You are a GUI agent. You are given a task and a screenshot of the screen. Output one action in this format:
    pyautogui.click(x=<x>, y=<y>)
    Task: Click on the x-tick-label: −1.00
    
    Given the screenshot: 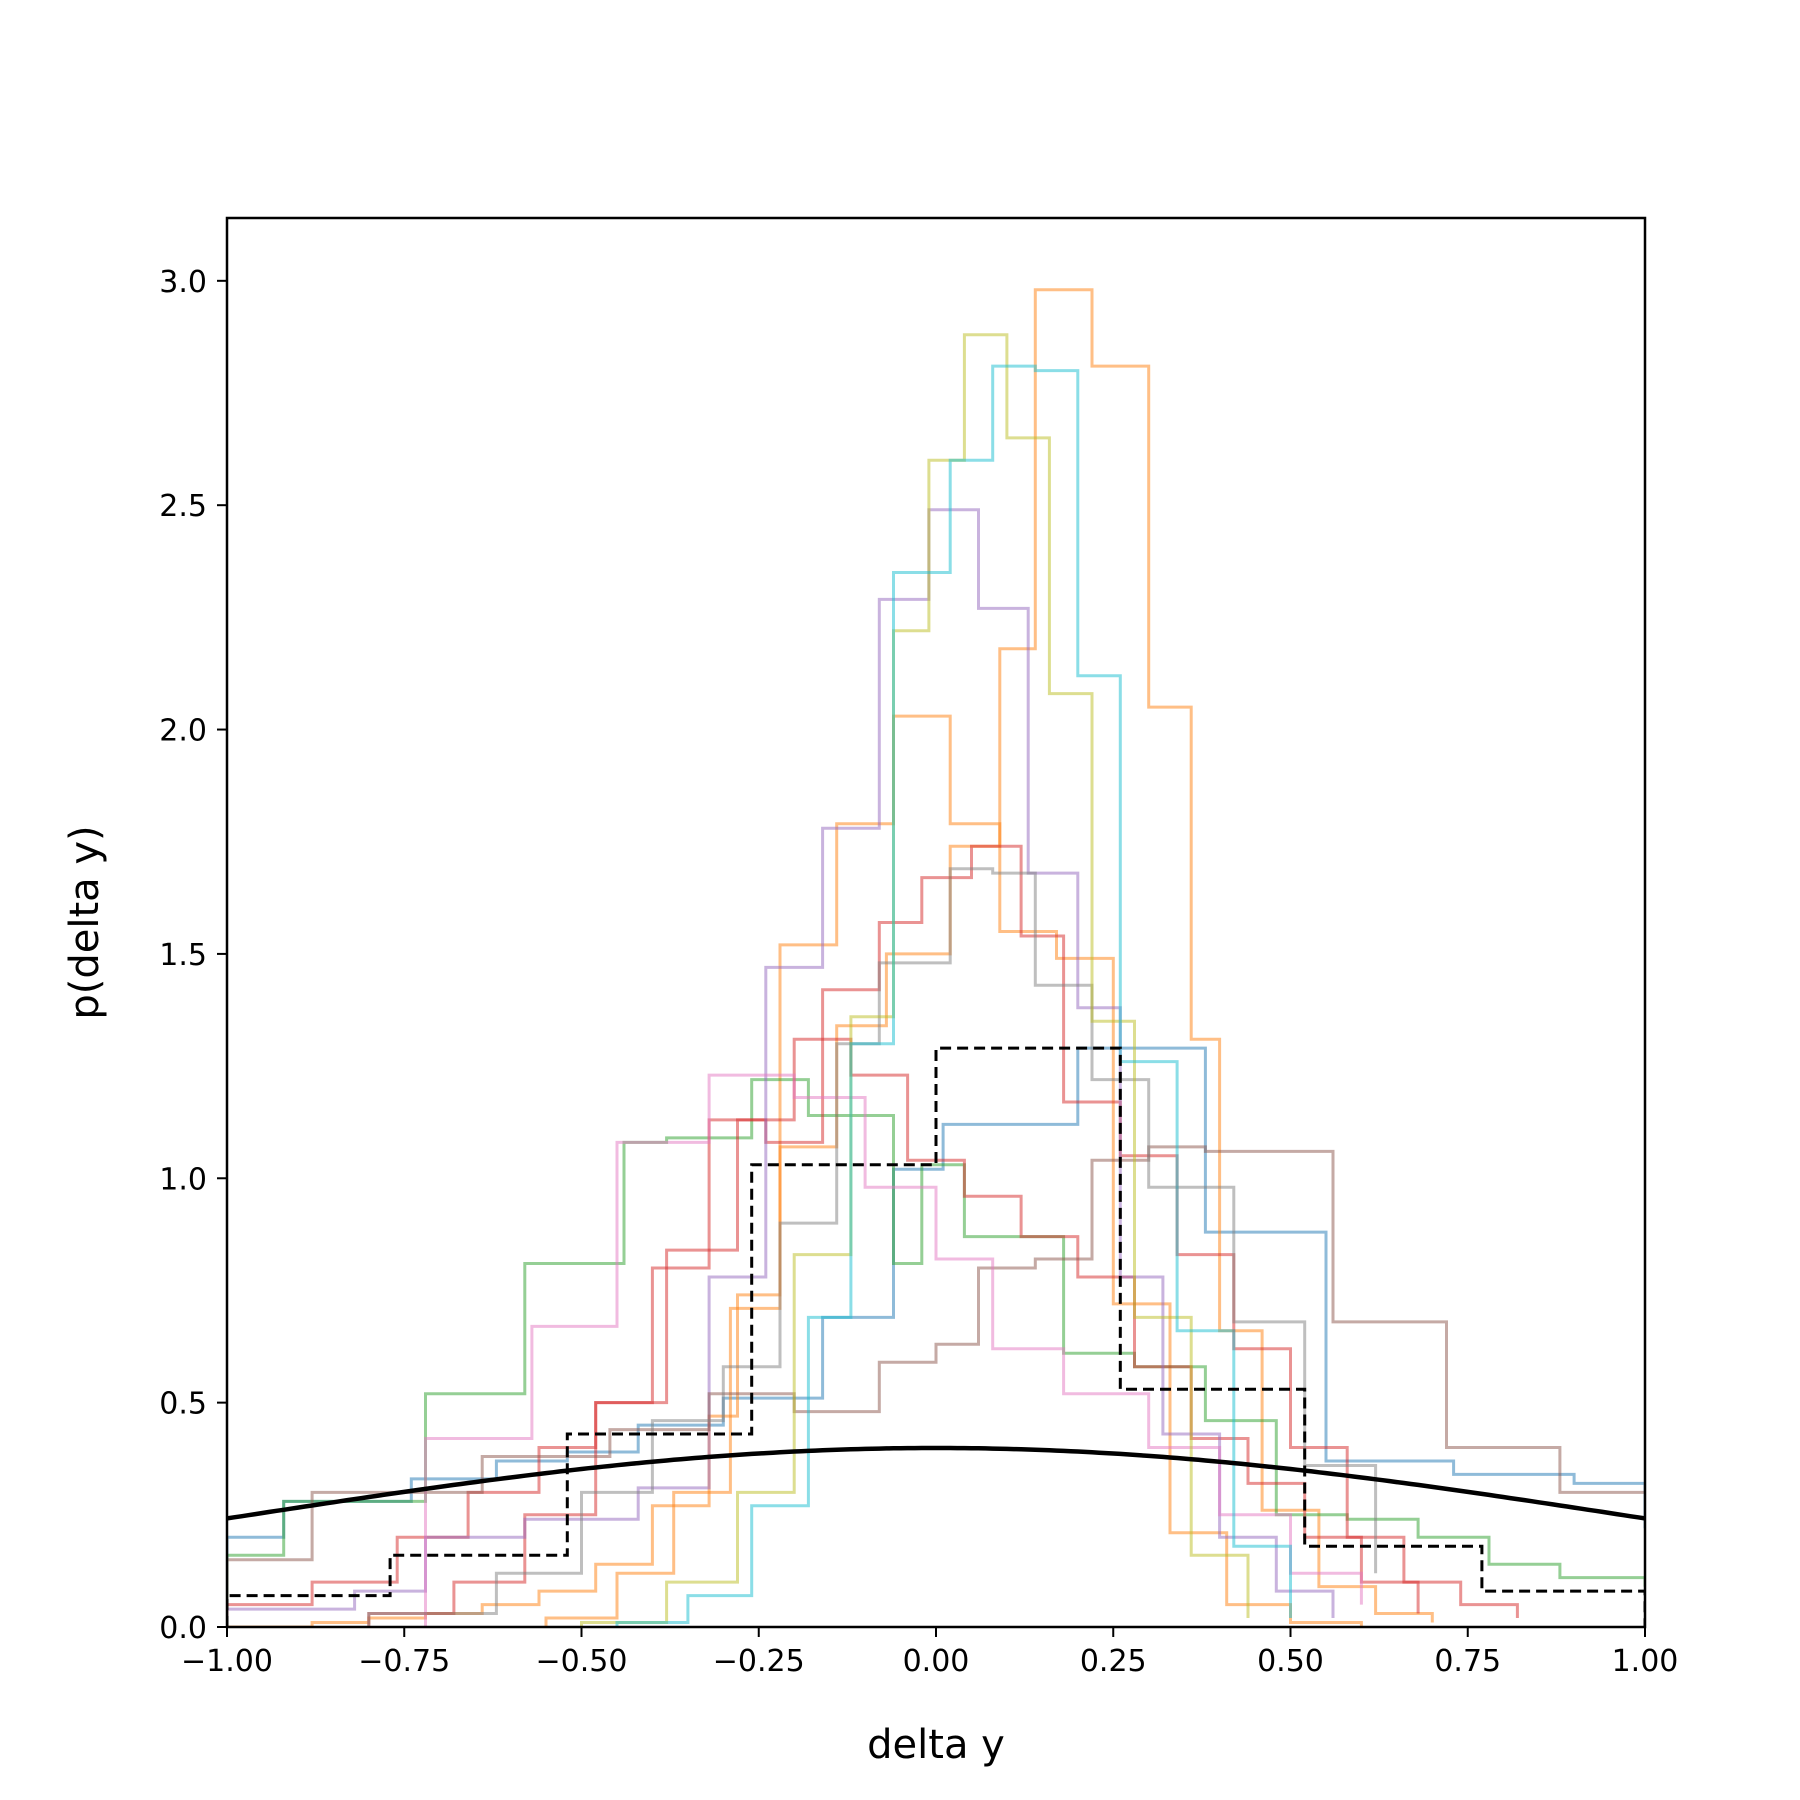 What is the action you would take?
    pyautogui.click(x=227, y=1661)
    